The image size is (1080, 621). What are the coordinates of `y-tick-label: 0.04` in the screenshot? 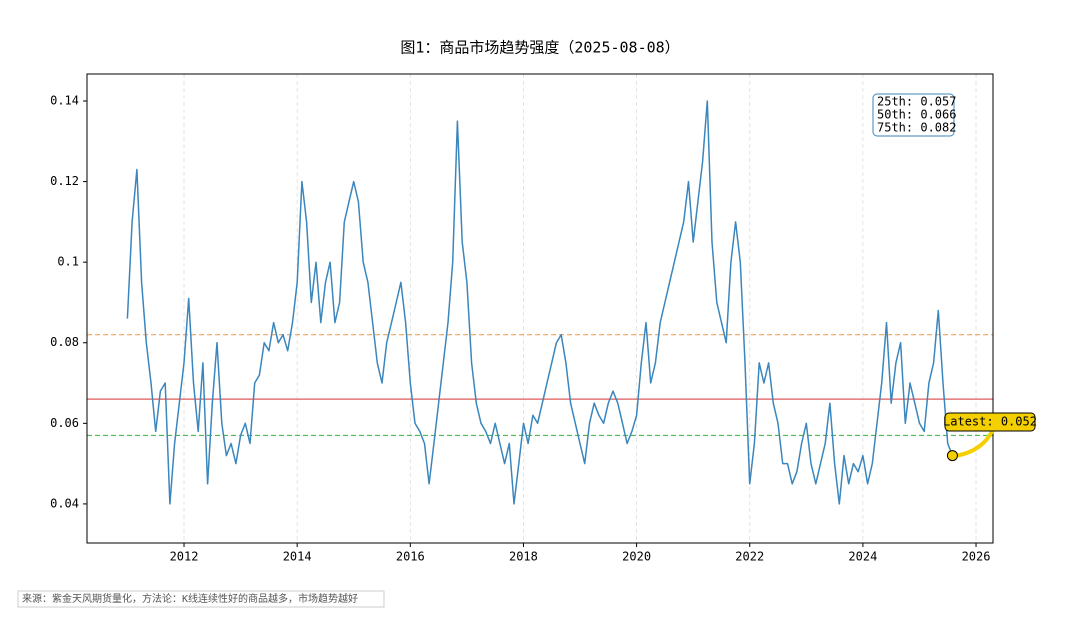 It's located at (64, 503).